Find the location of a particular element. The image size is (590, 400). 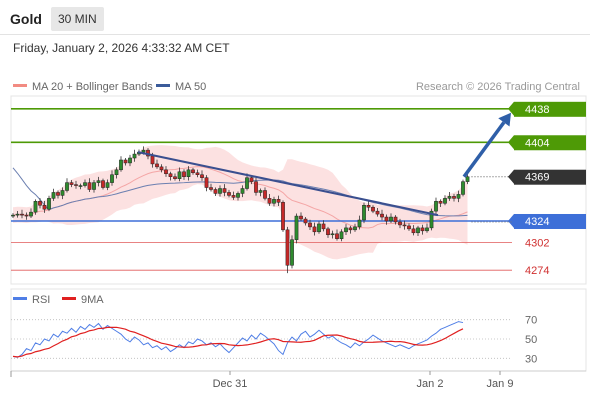

x-tick-label: Jan 9 is located at coordinates (500, 384).